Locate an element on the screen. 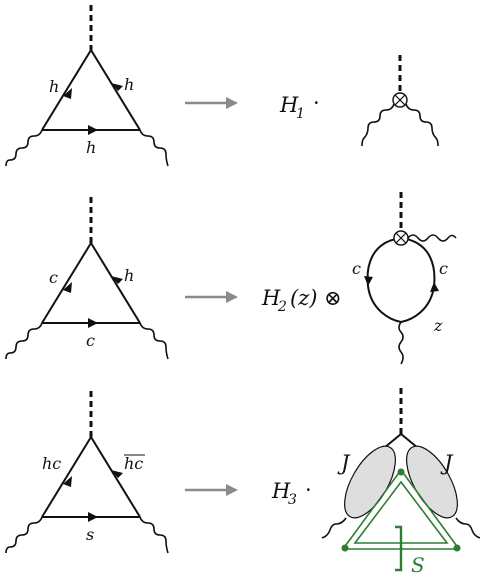  row1-left-arrow is located at coordinates (67, 93).